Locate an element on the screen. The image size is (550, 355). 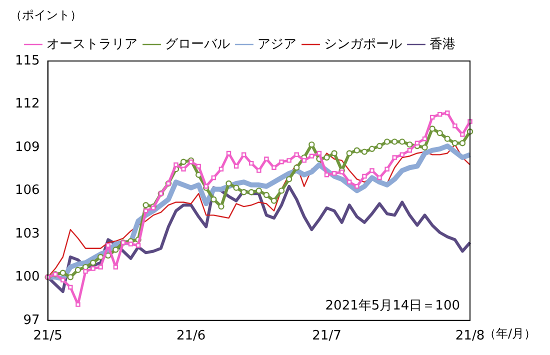
legend-label: シンガポール is located at coordinates (363, 44).